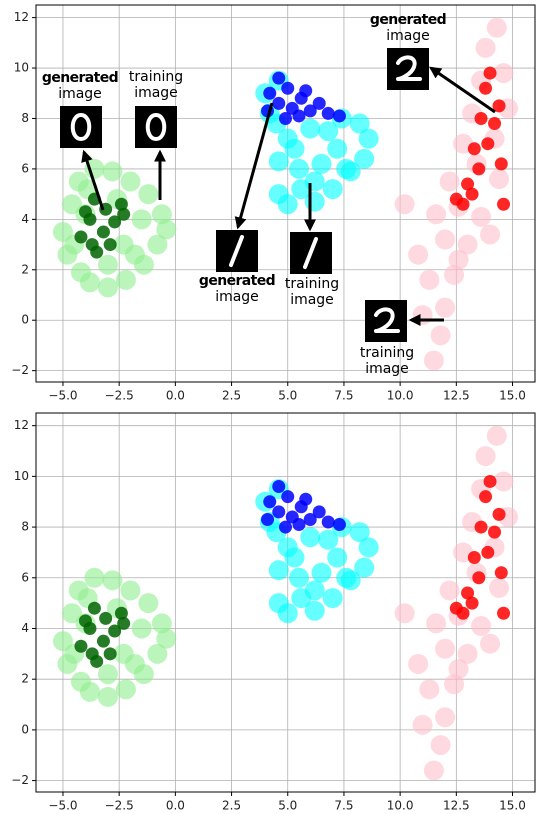  What do you see at coordinates (62, 806) in the screenshot?
I see `x-tick-label: −5.0` at bounding box center [62, 806].